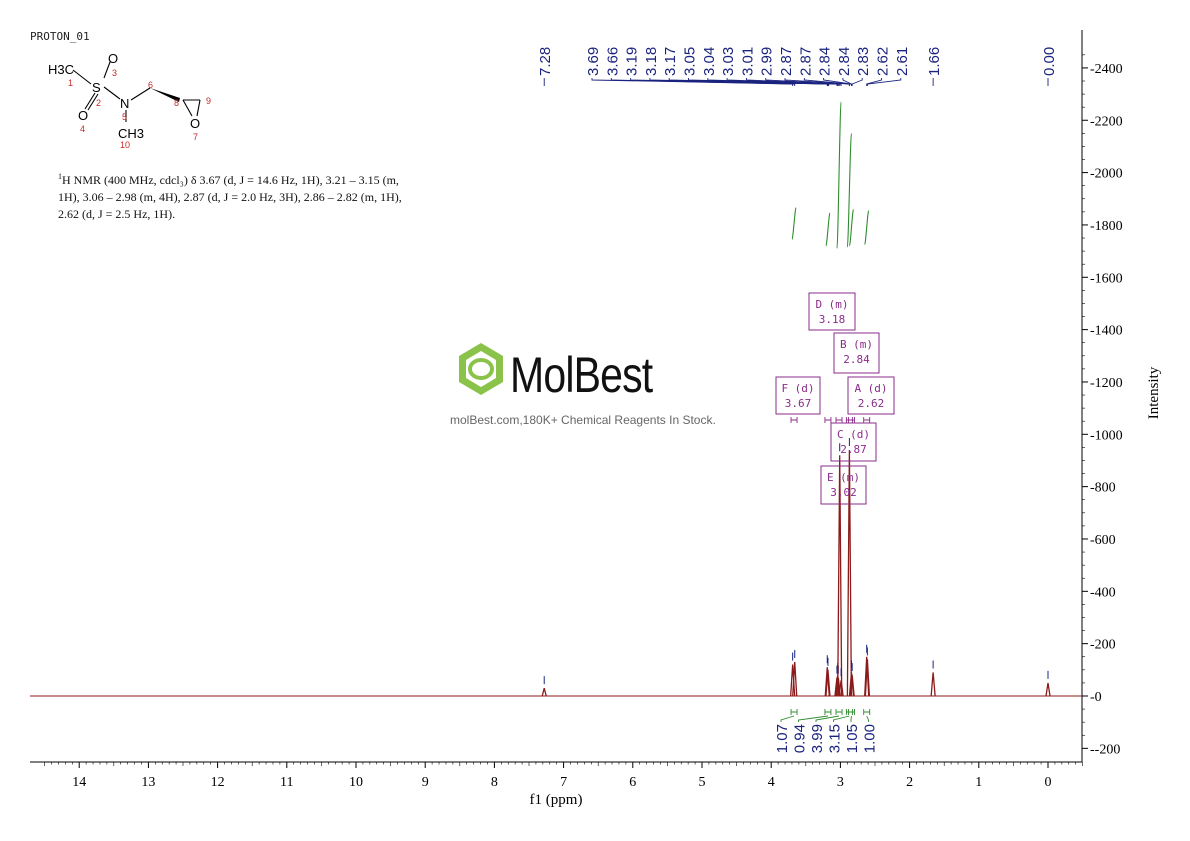  I want to click on peak-shift-label: 3.01, so click(747, 61).